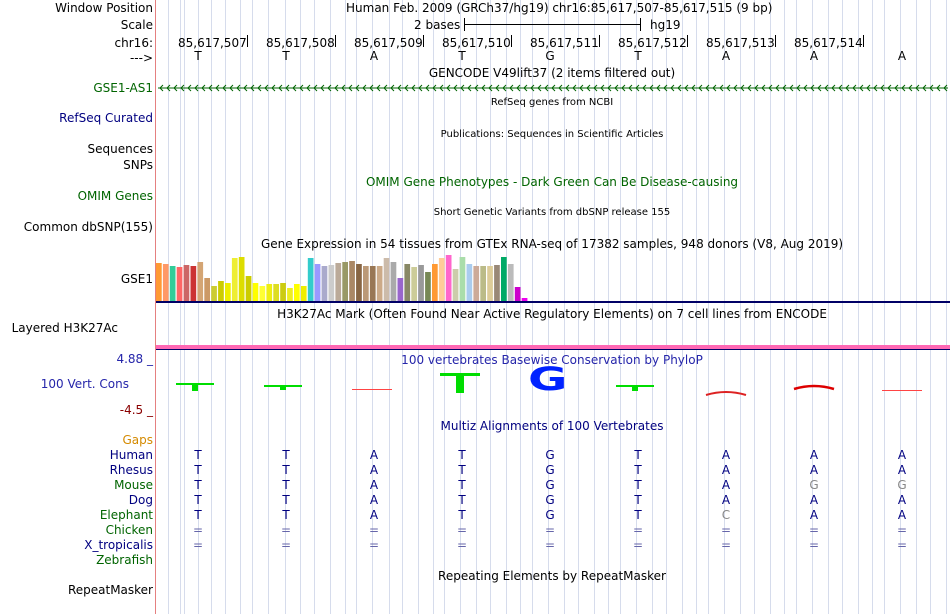  What do you see at coordinates (64, 328) in the screenshot?
I see `track-label-h3k27ac: Layered H3K27Ac` at bounding box center [64, 328].